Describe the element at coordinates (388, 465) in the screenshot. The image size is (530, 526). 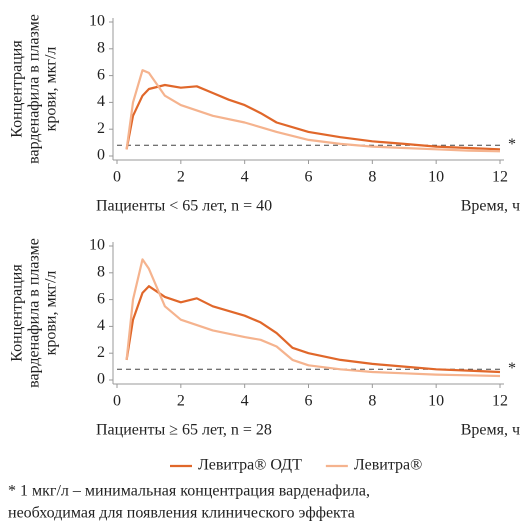
I see `legend-label: Левитра®` at that location.